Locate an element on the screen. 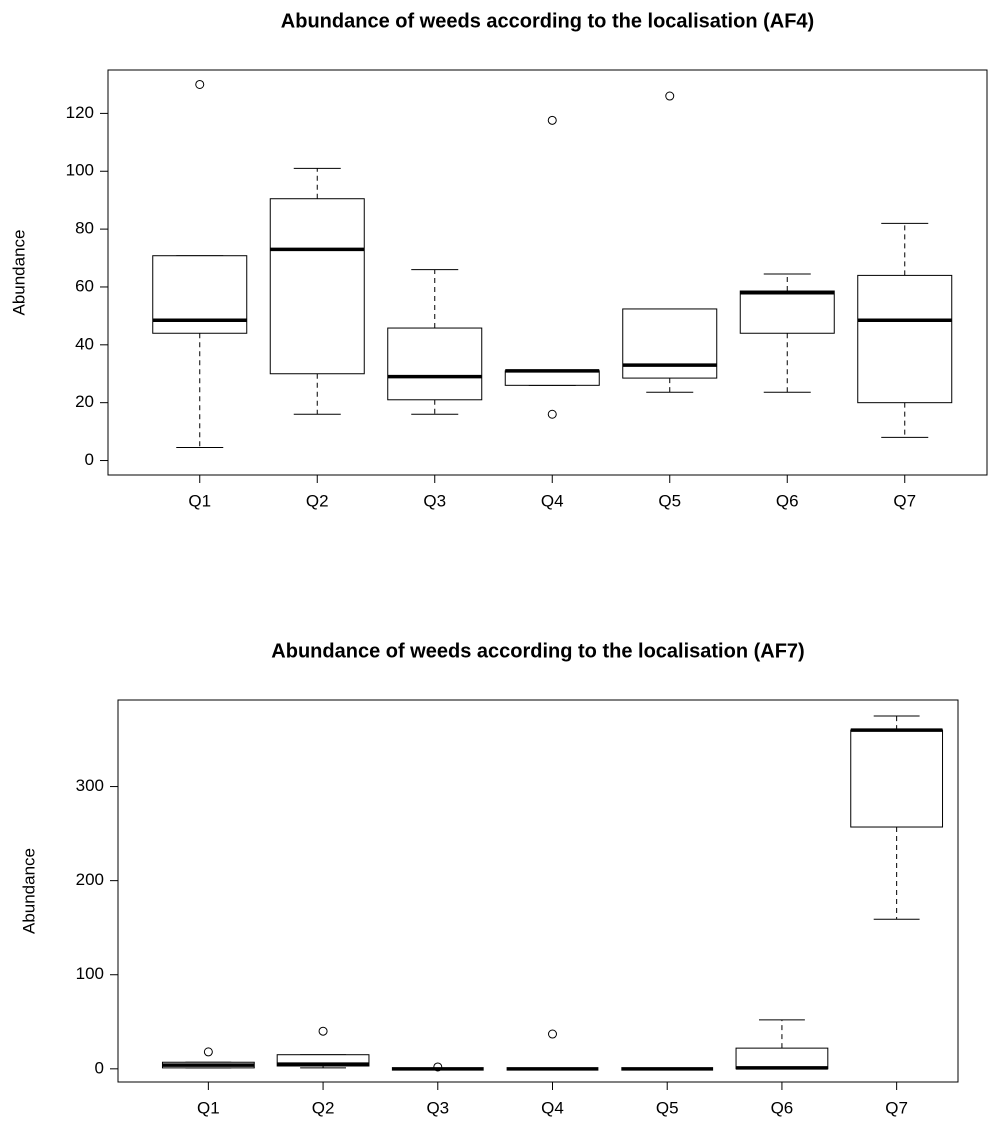 The width and height of the screenshot is (988, 1133). y-tick-label: 20 is located at coordinates (84, 401).